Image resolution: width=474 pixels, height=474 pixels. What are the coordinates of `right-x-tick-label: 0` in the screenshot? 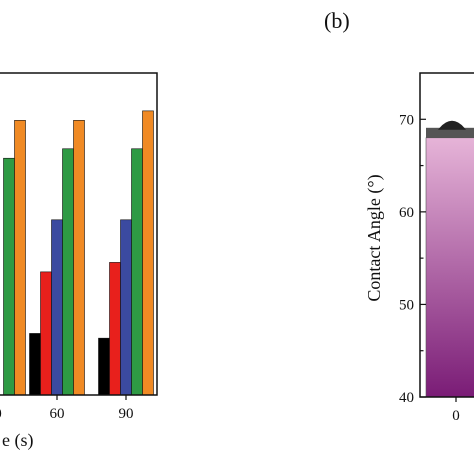 It's located at (456, 416).